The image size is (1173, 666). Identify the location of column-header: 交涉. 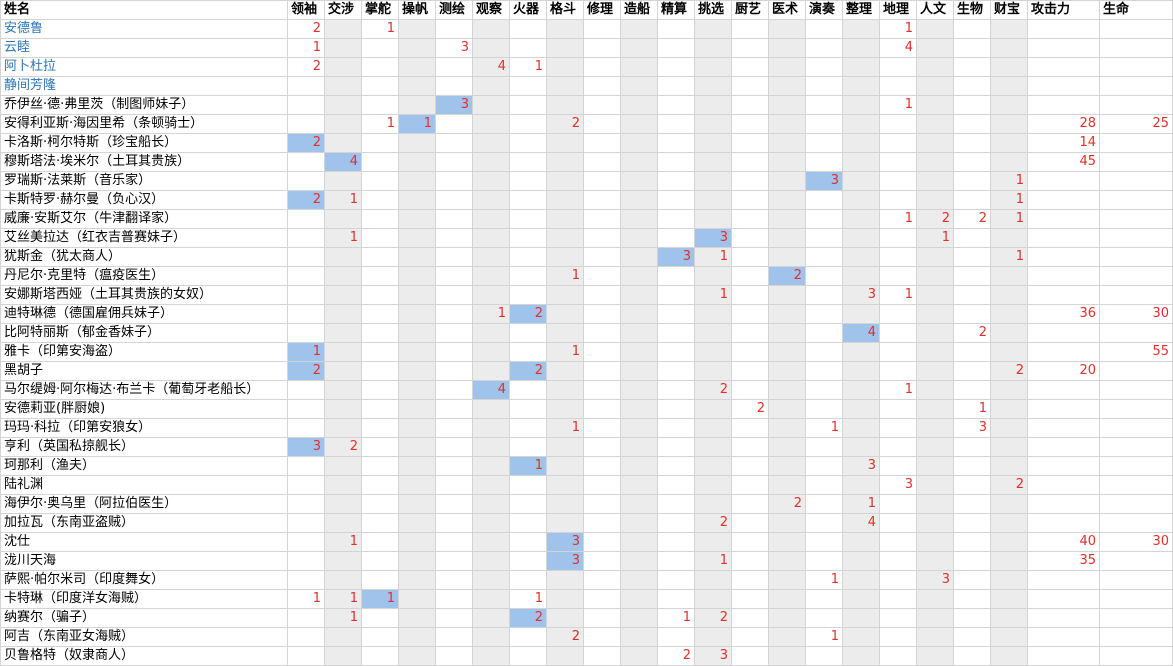
(343, 10).